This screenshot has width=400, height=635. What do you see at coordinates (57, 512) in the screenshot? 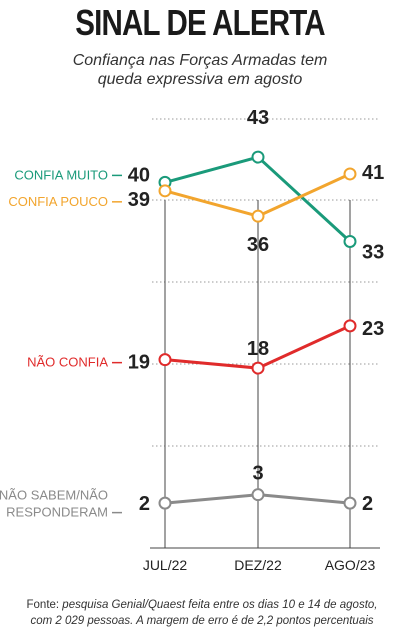
I see `series-name-label-3-1: RESPONDERAM` at bounding box center [57, 512].